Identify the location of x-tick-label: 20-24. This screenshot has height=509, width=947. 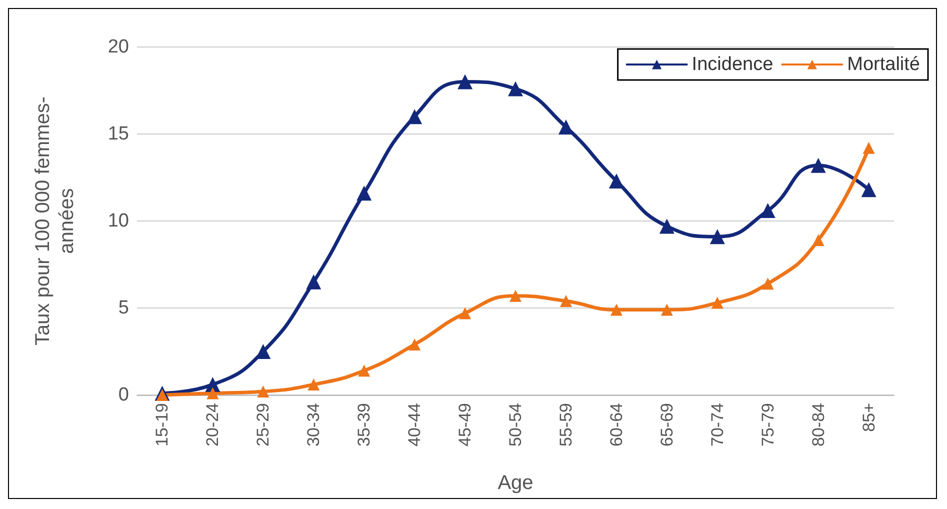
(212, 424).